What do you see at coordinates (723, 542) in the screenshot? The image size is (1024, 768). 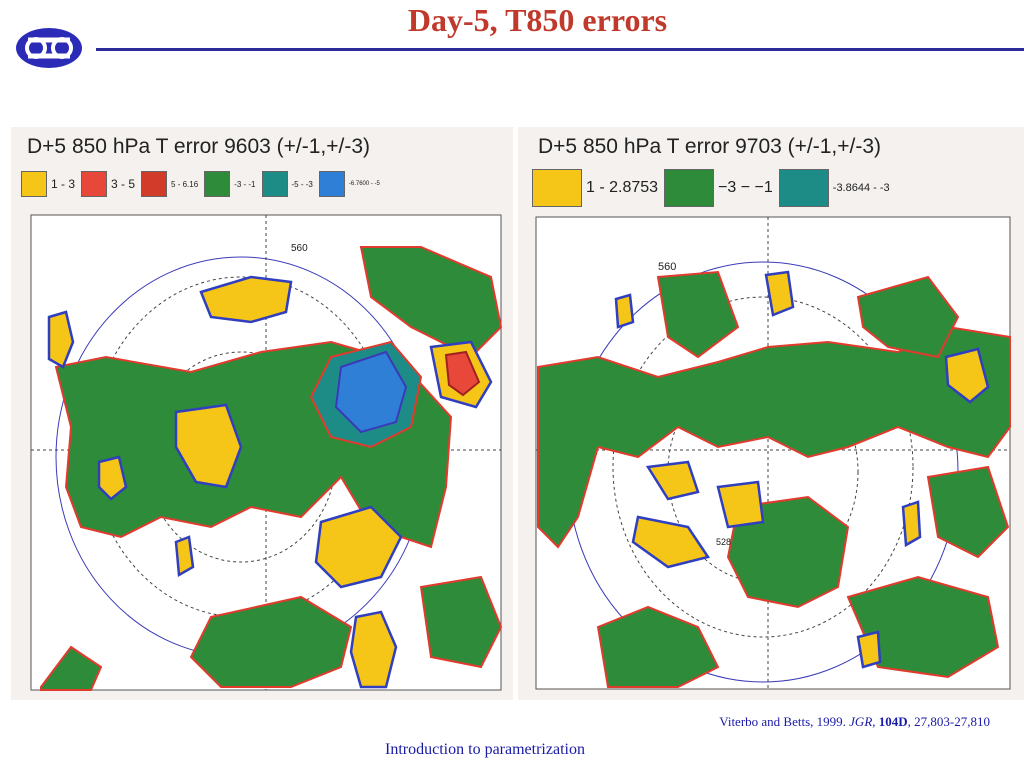 I see `contour-label: 528` at bounding box center [723, 542].